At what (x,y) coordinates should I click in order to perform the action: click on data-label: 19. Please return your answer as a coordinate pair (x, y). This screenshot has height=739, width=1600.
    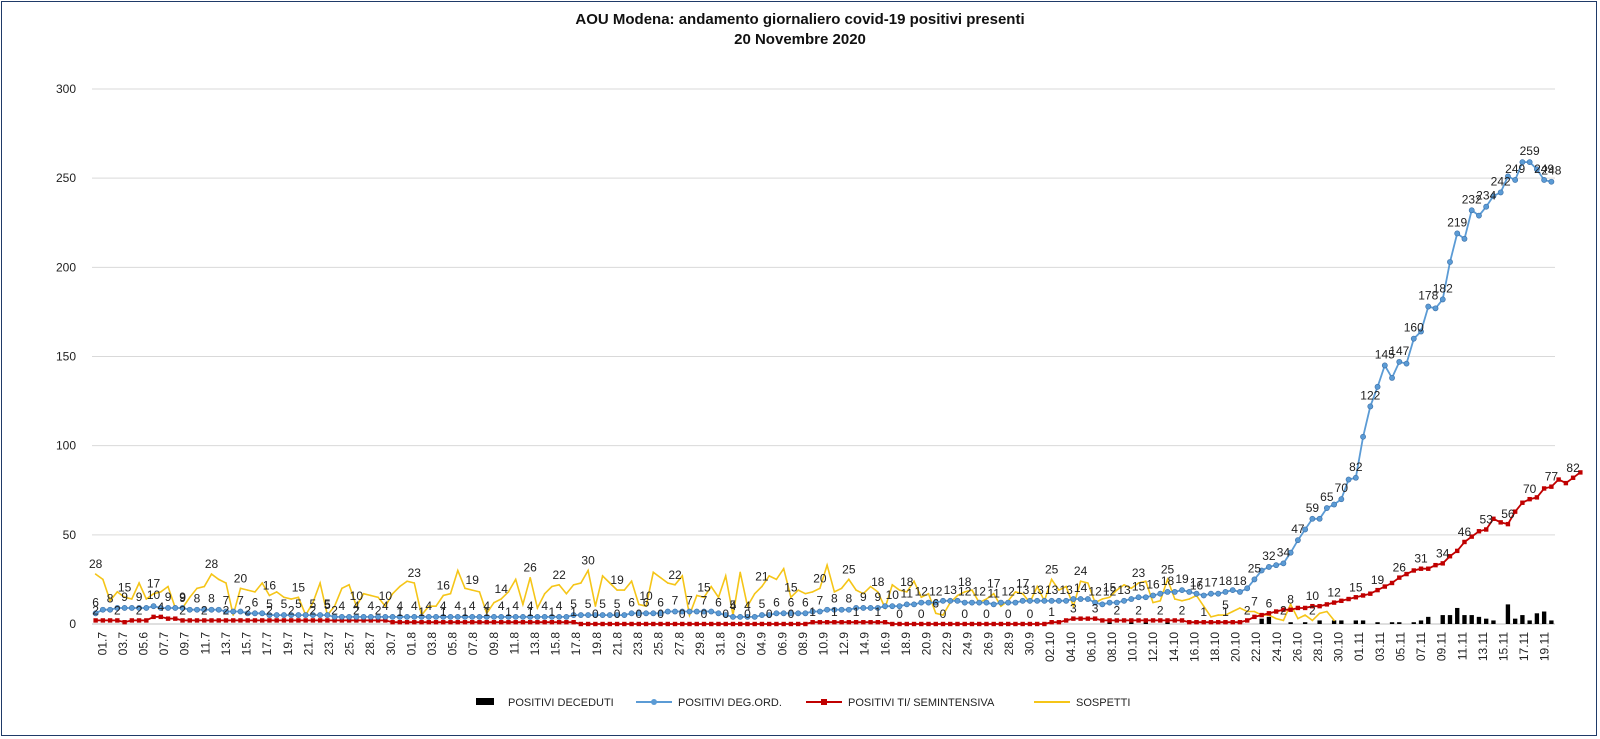
    Looking at the image, I should click on (1182, 579).